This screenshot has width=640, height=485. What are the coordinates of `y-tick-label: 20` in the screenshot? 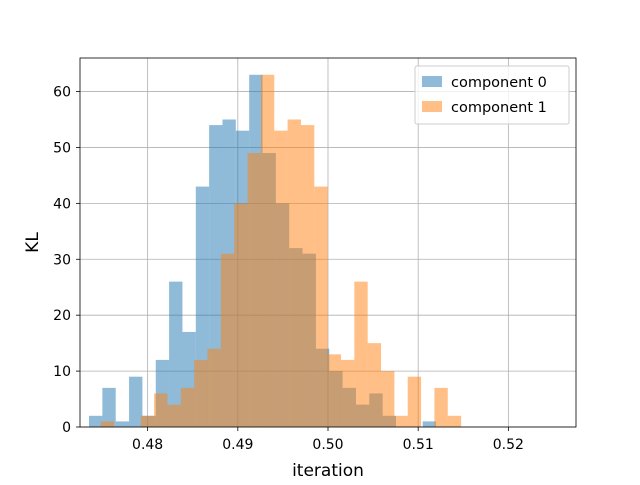 It's located at (62, 316).